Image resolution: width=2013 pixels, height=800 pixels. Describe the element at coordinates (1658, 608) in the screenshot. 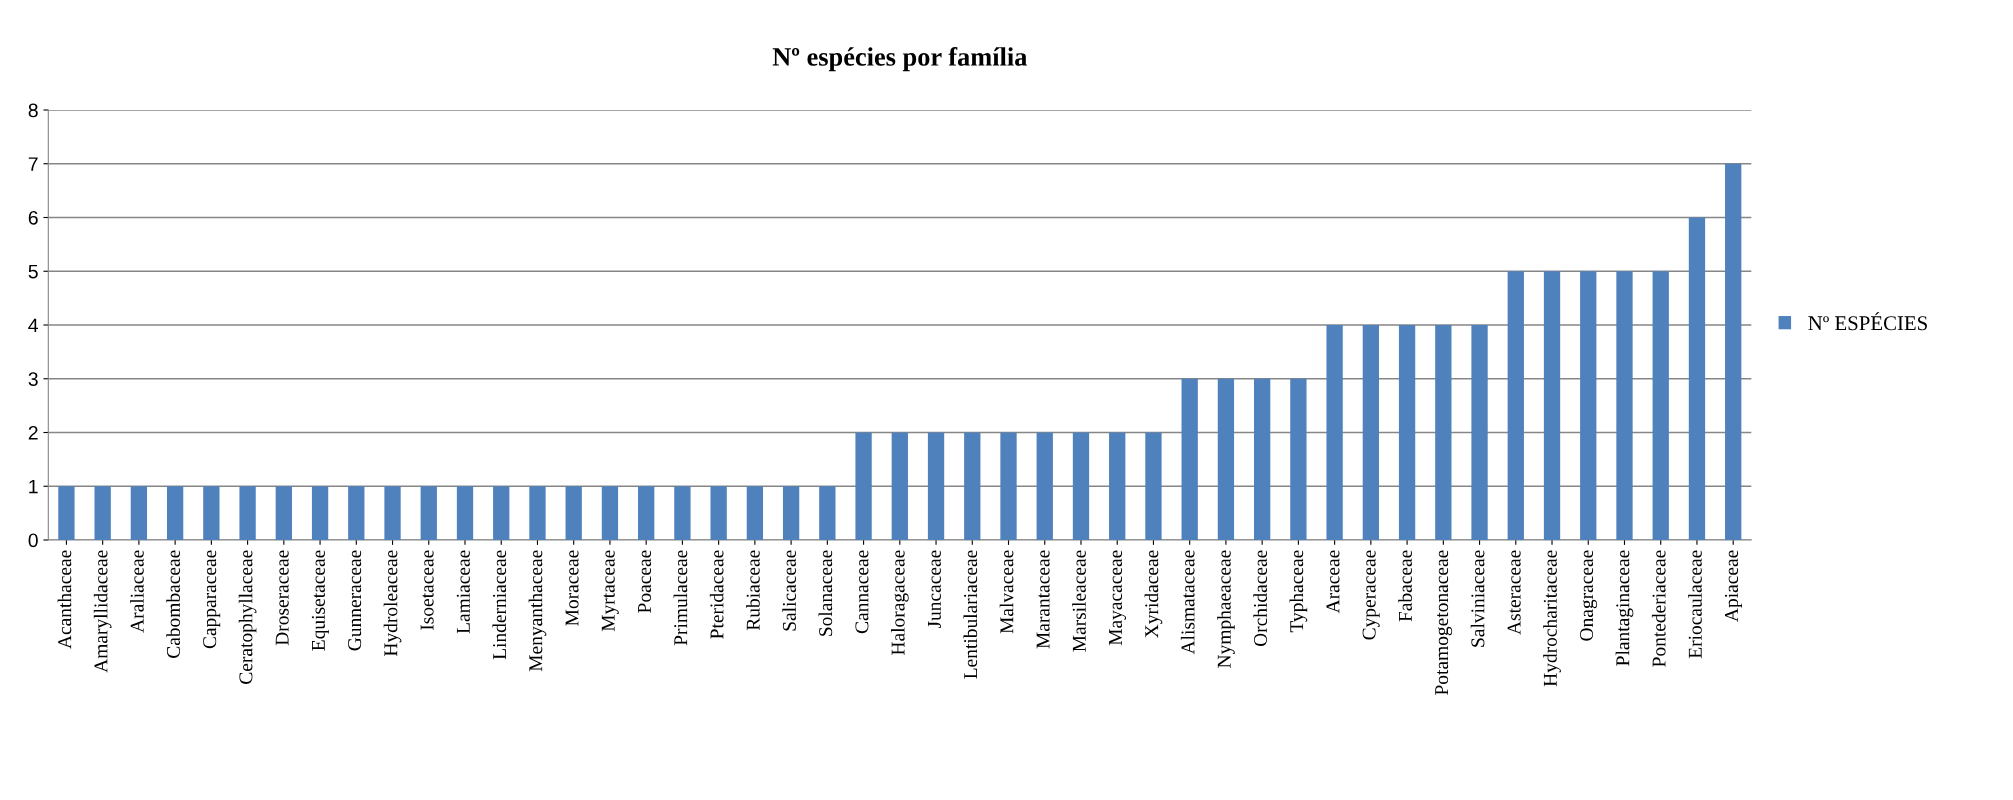

I see `x-tick-label: Pontederiaceae` at that location.